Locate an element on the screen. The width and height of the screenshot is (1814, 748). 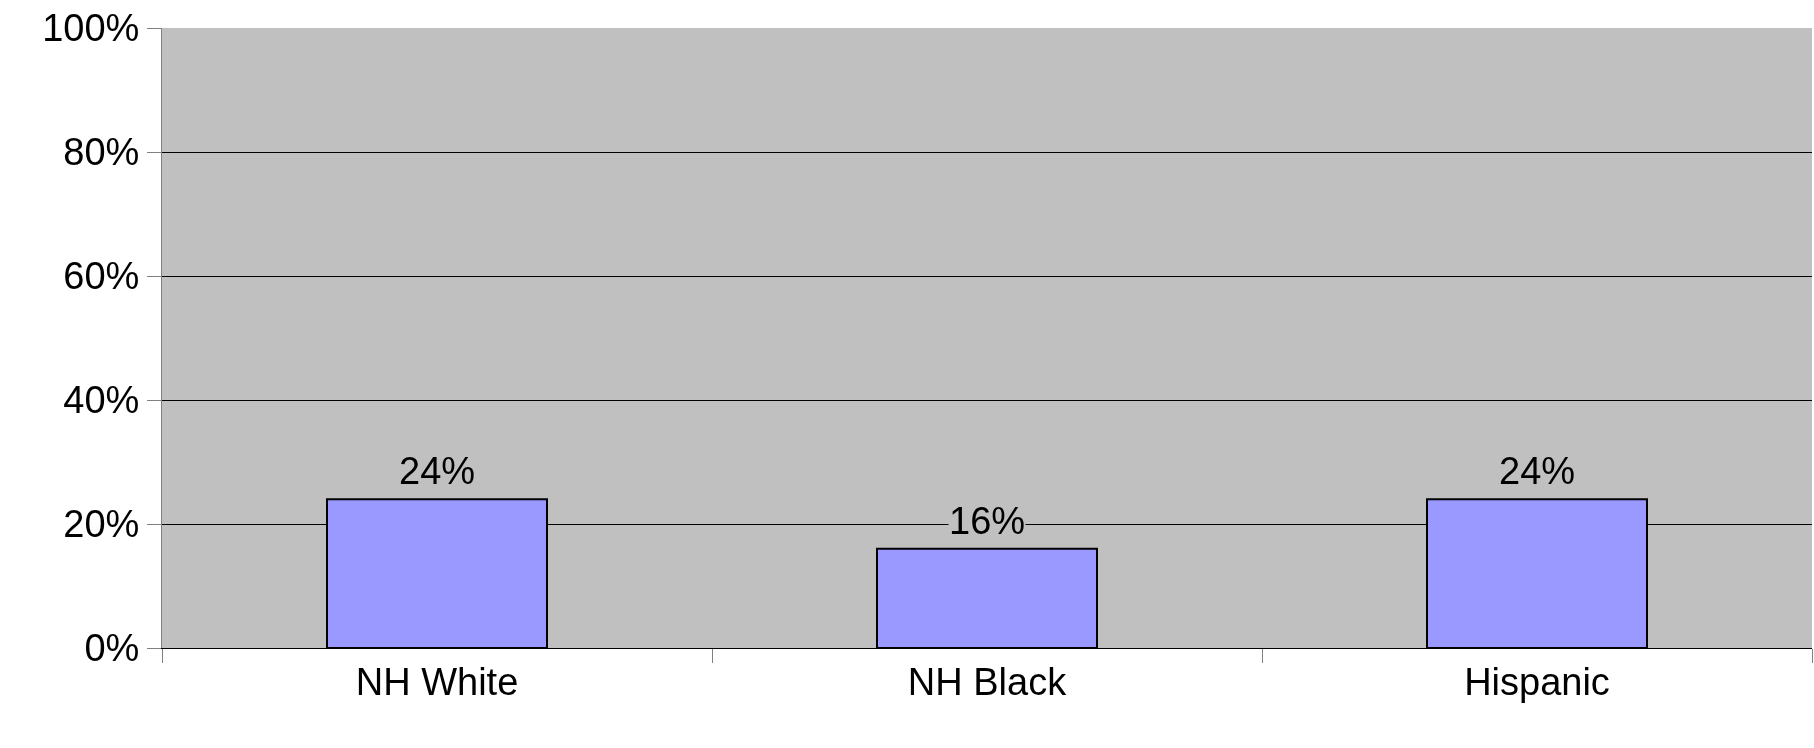
x-tick-label: NH Black is located at coordinates (987, 681).